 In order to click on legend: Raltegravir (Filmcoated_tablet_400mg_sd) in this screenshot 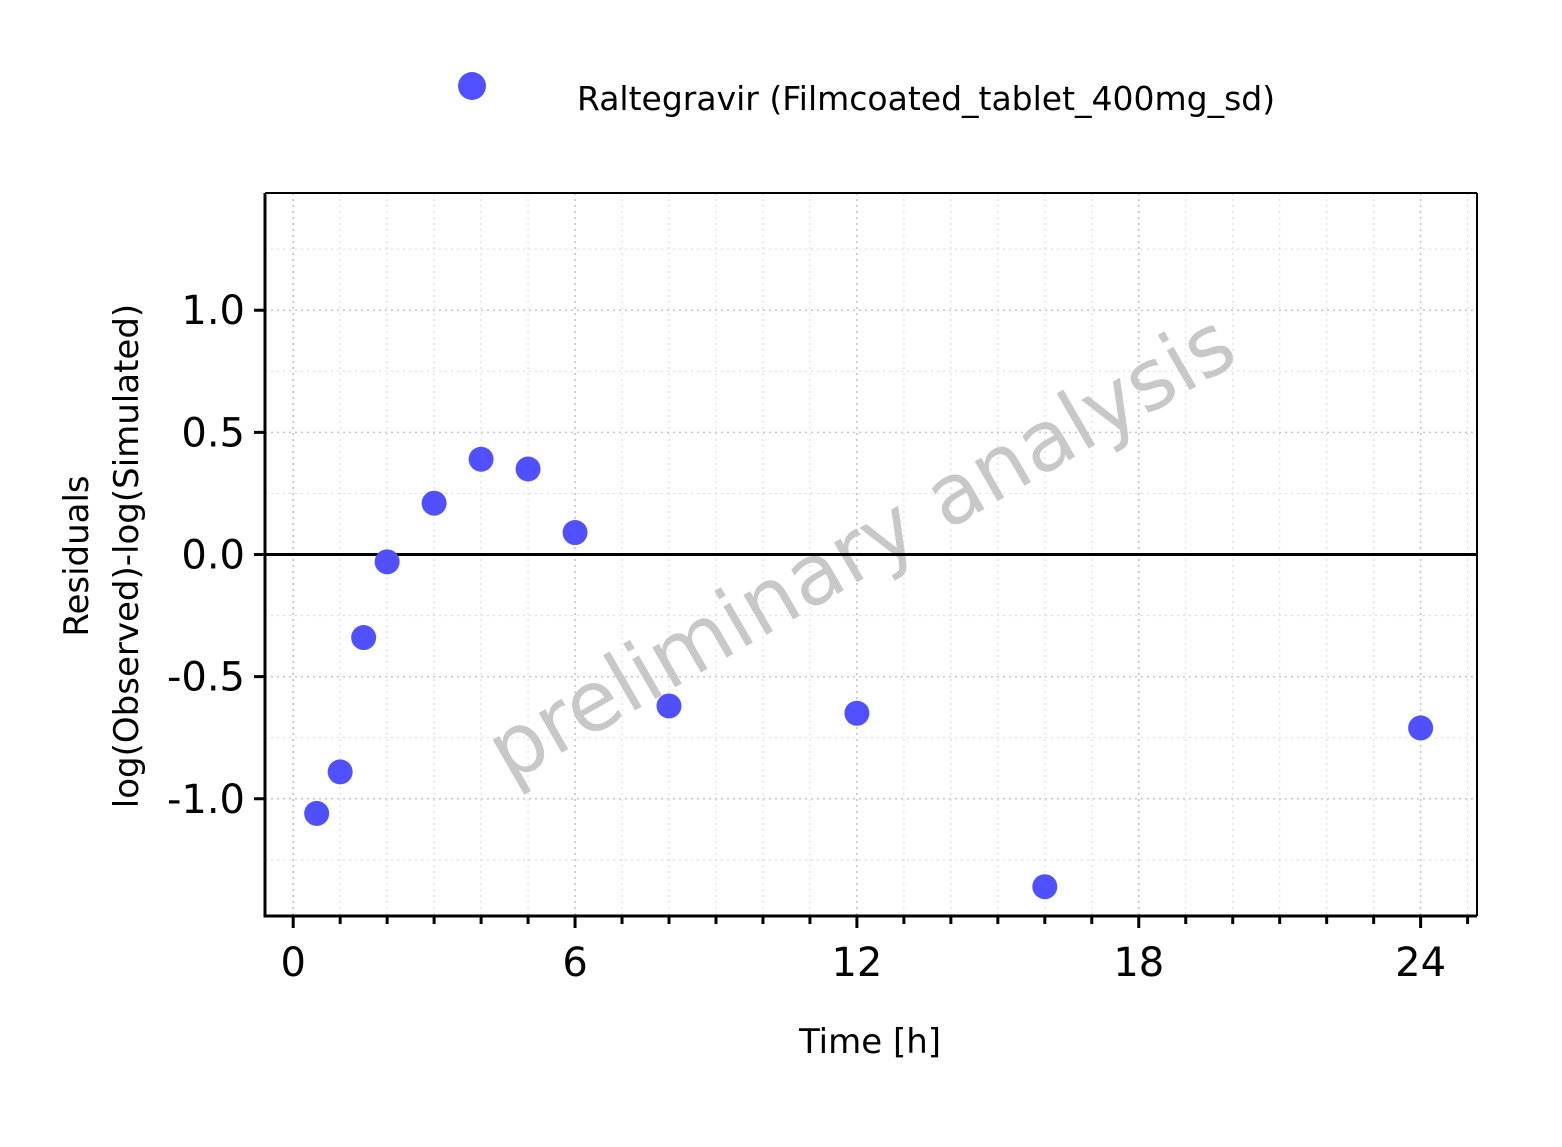, I will do `click(866, 95)`.